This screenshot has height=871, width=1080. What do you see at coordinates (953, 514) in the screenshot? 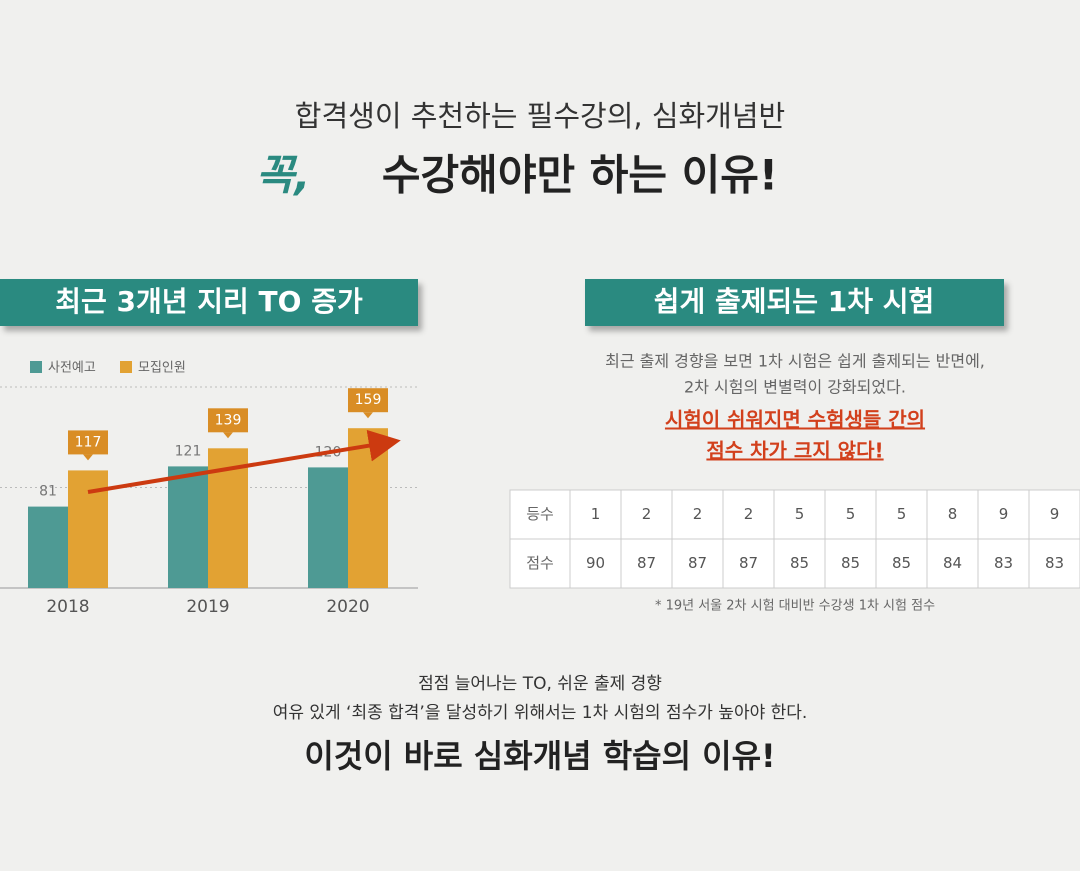
I see `table-text: 8` at bounding box center [953, 514].